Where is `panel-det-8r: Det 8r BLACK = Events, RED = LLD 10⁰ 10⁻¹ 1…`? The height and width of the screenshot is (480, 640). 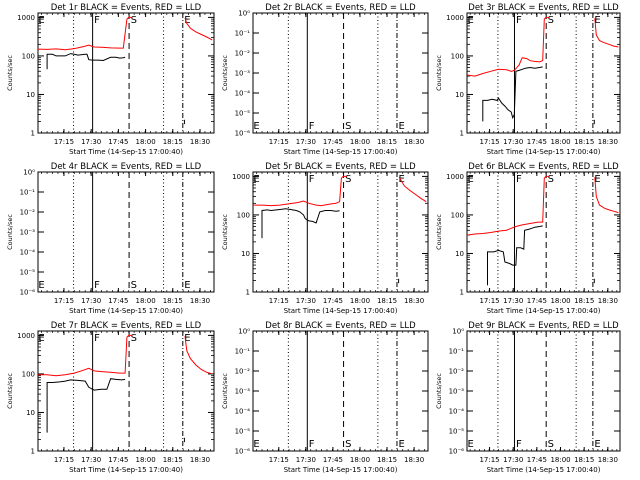
panel-det-8r: Det 8r BLACK = Events, RED = LLD 10⁰ 10⁻¹ 1… is located at coordinates (325, 397).